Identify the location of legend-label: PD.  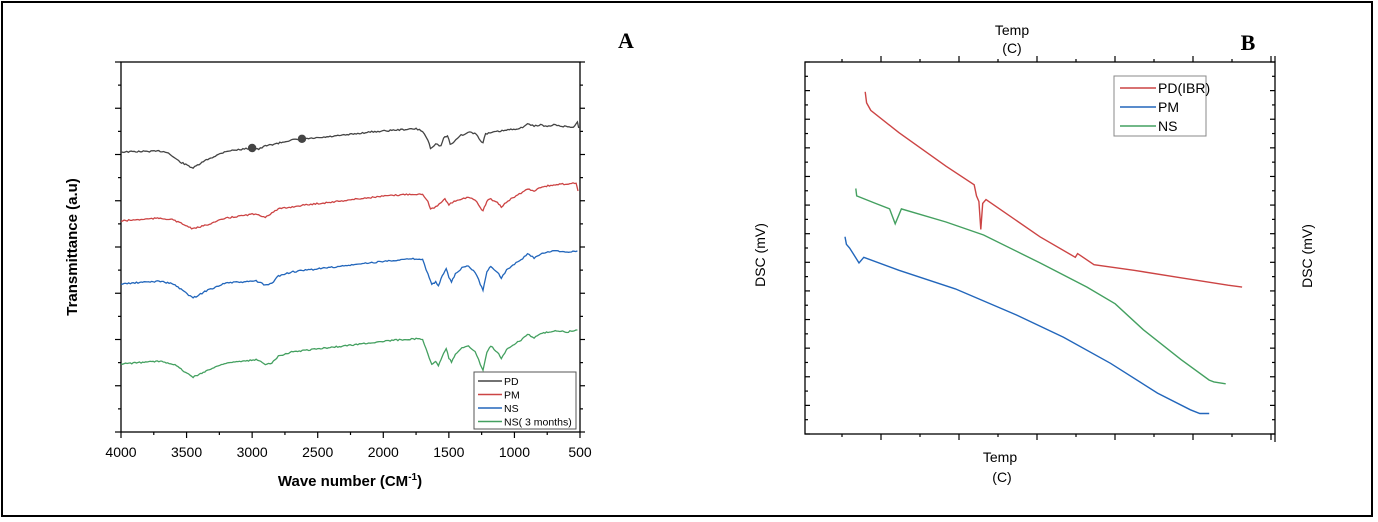
(511, 382).